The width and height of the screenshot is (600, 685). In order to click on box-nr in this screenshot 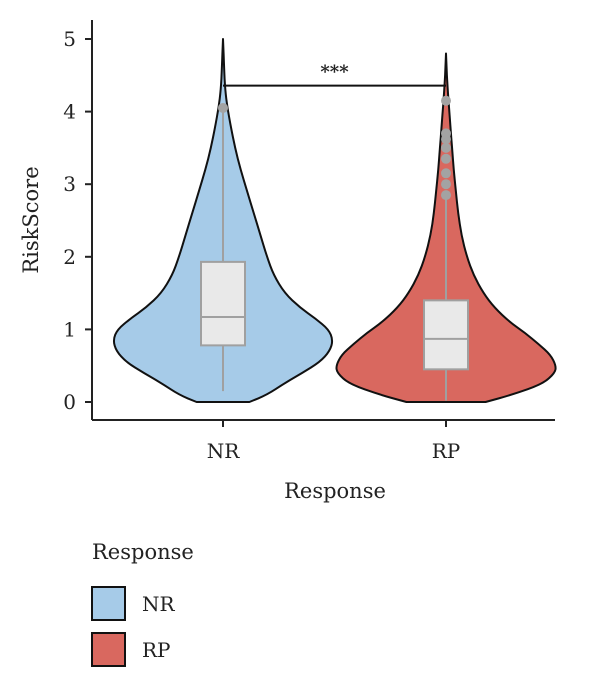, I will do `click(223, 303)`.